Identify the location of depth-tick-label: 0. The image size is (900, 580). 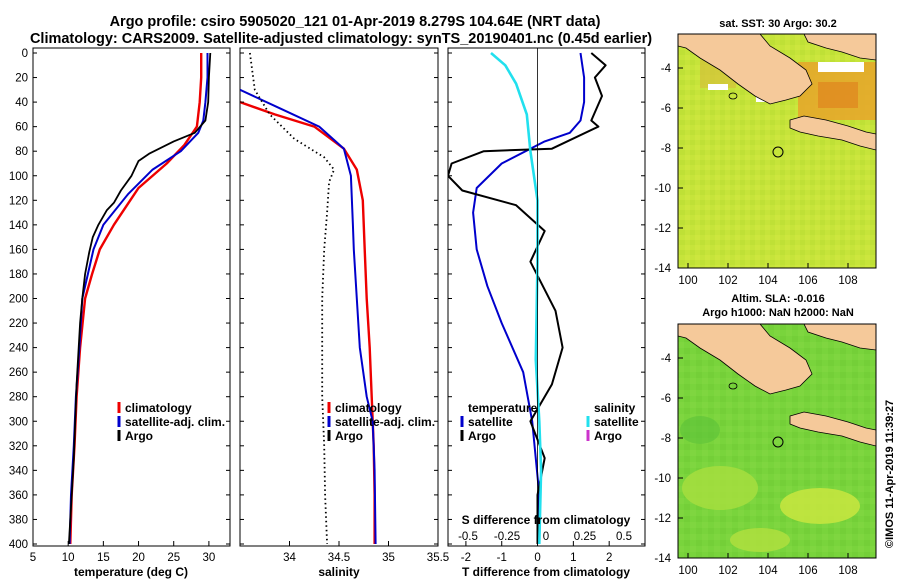
(25, 54).